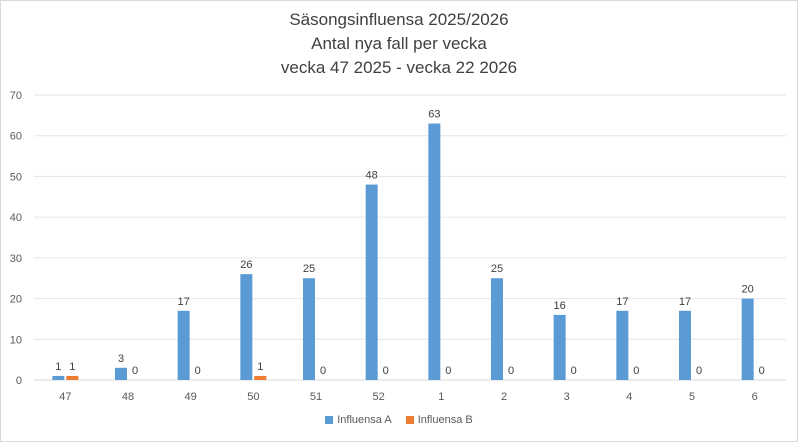  Describe the element at coordinates (560, 306) in the screenshot. I see `data-label: 16` at that location.